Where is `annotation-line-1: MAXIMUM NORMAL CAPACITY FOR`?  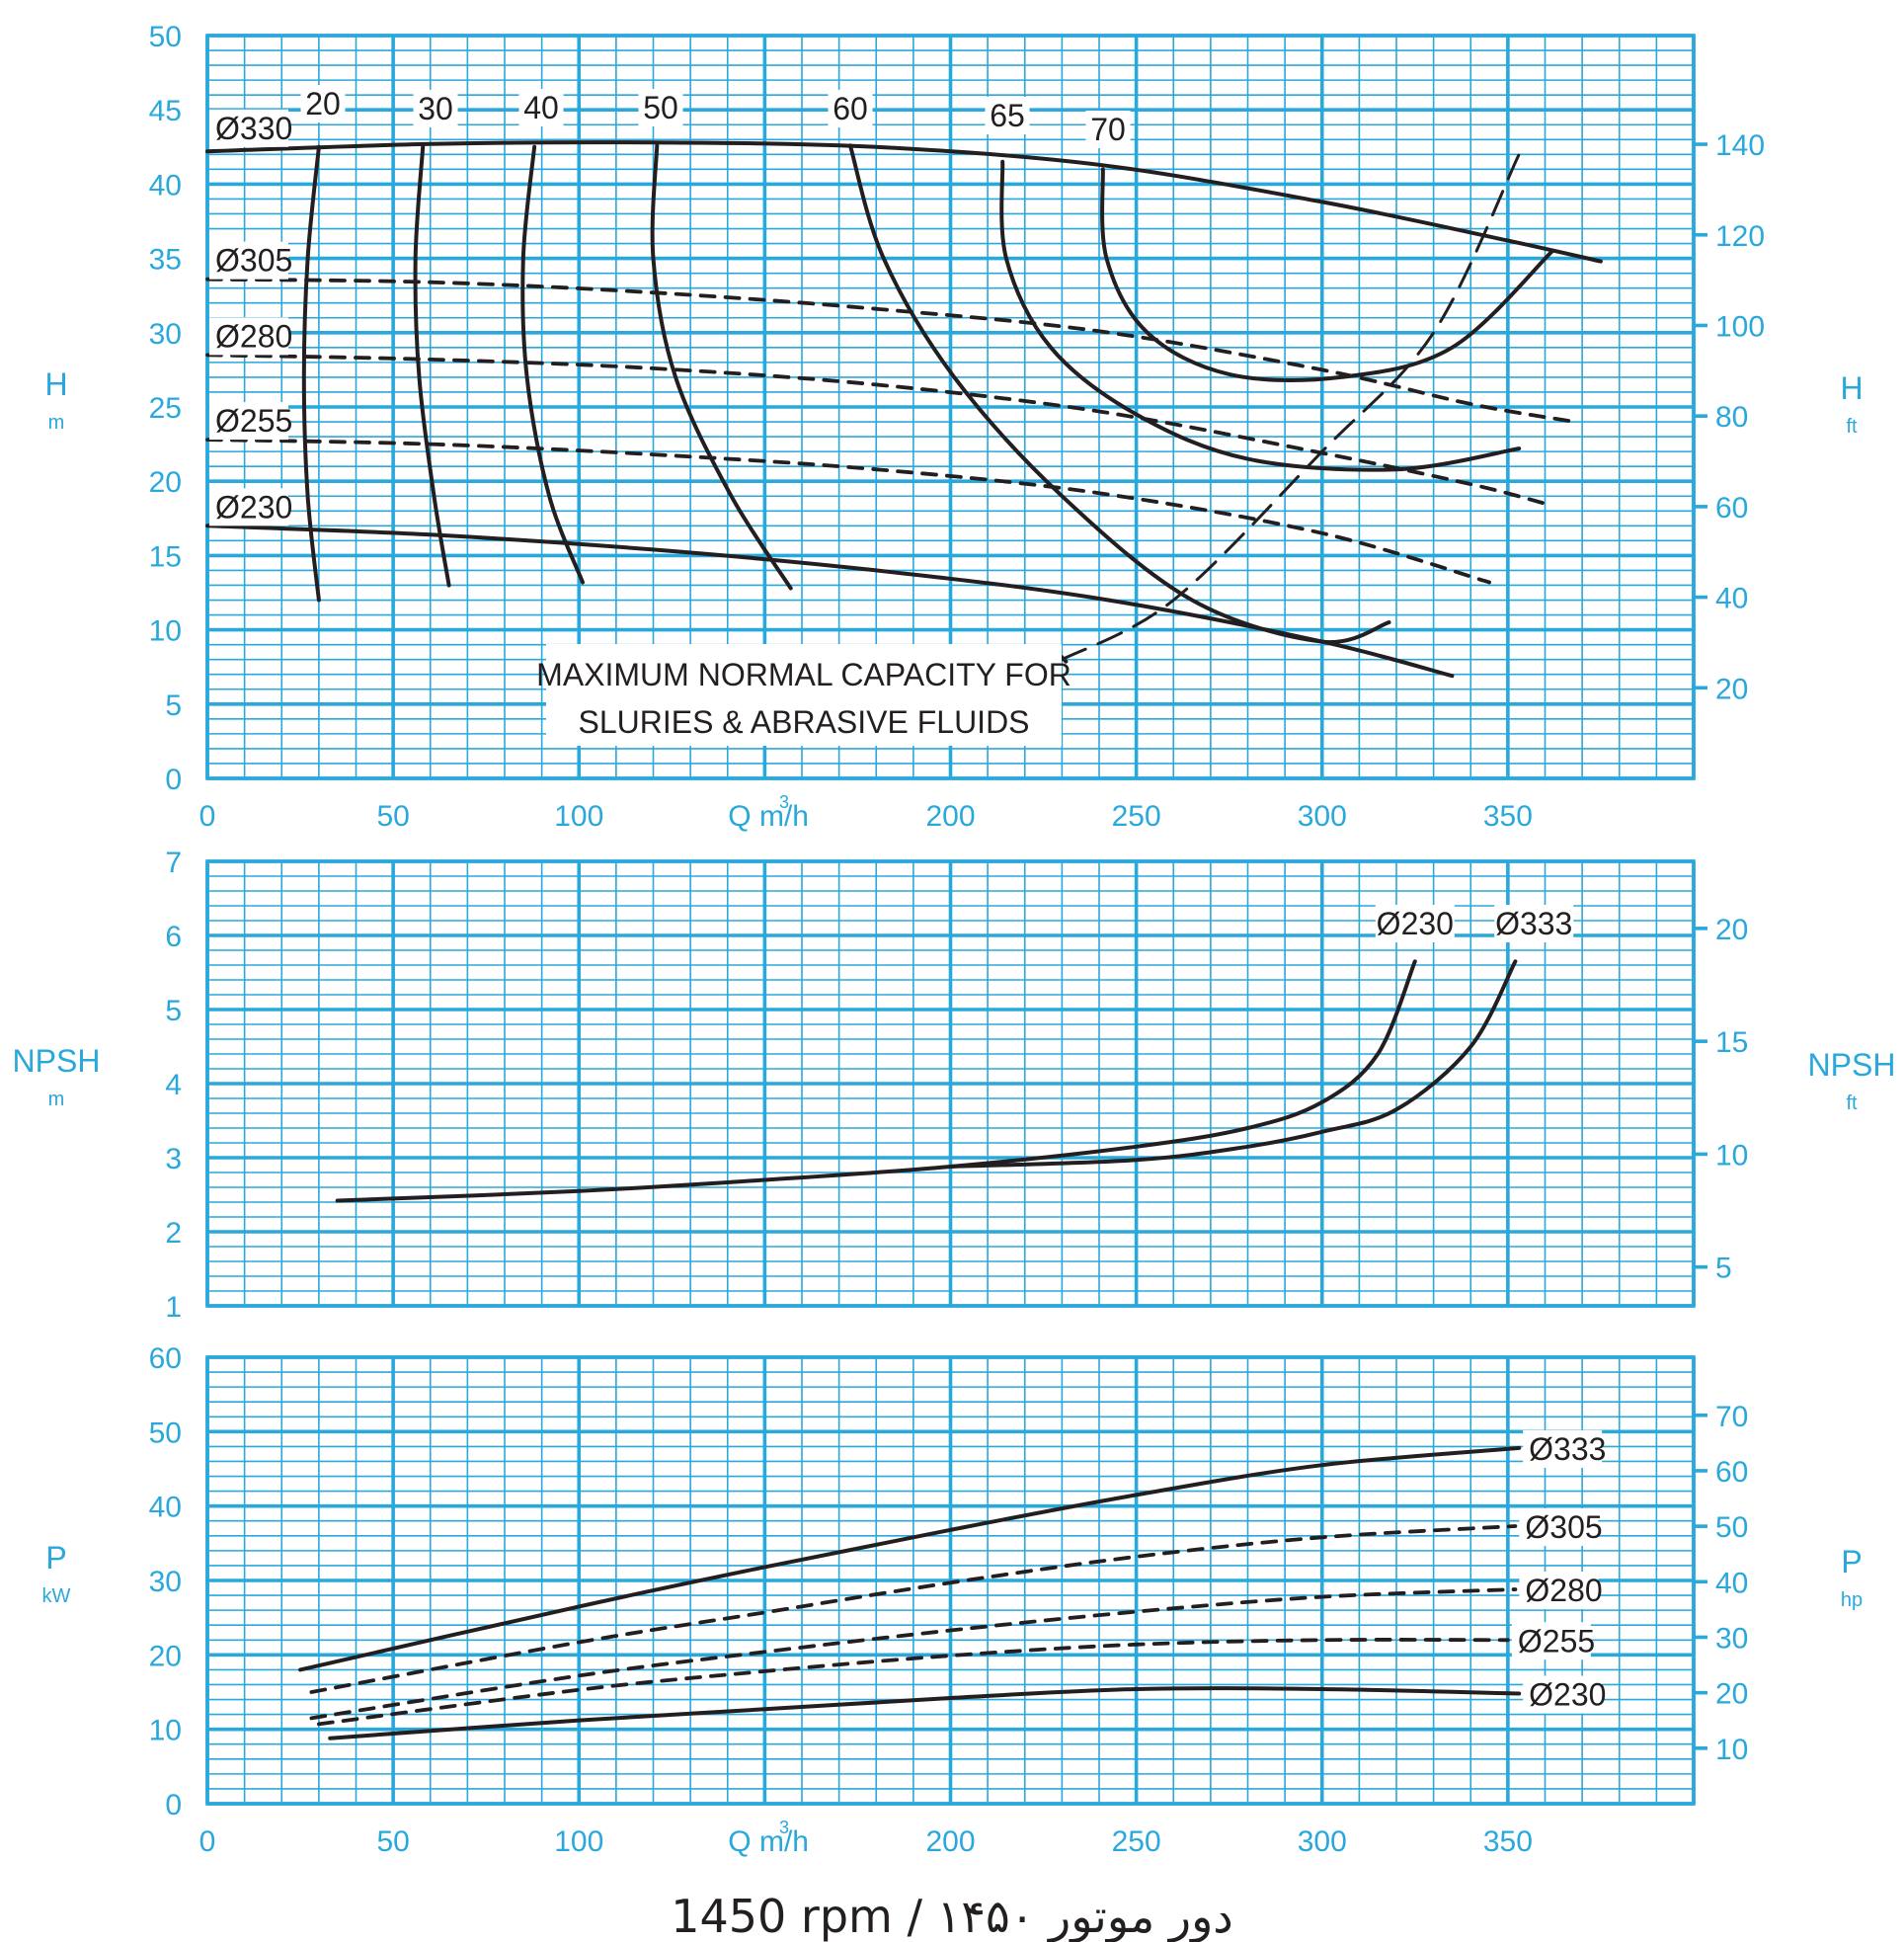
annotation-line-1: MAXIMUM NORMAL CAPACITY FOR is located at coordinates (803, 674).